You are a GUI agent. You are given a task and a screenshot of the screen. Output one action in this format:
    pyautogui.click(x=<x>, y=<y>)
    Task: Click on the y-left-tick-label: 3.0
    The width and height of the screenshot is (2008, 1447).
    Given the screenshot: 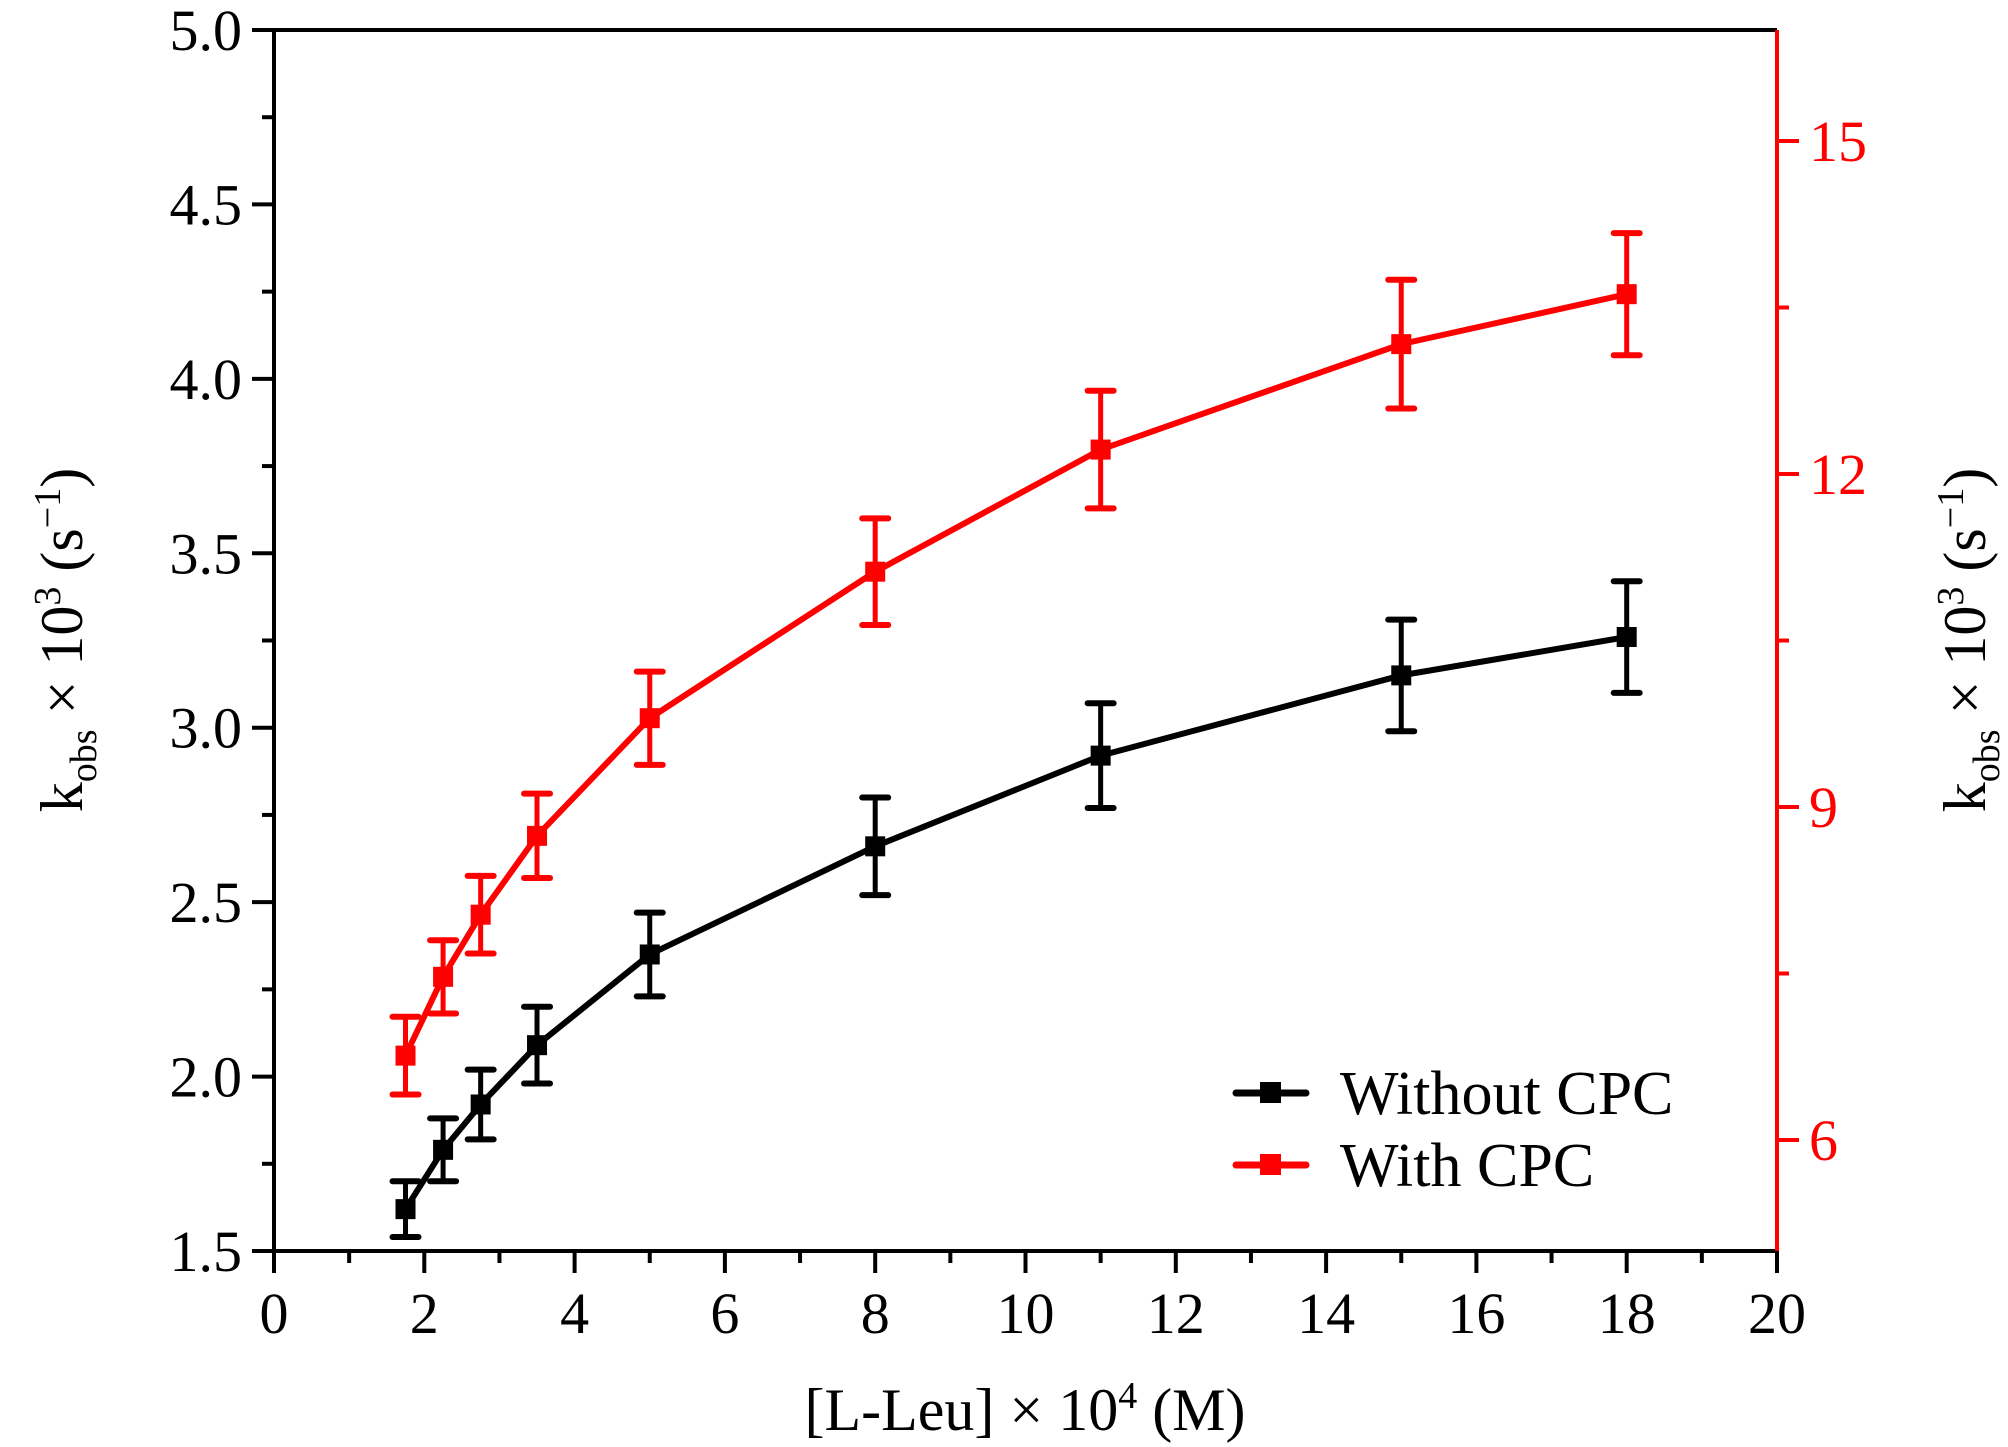 What is the action you would take?
    pyautogui.click(x=206, y=728)
    